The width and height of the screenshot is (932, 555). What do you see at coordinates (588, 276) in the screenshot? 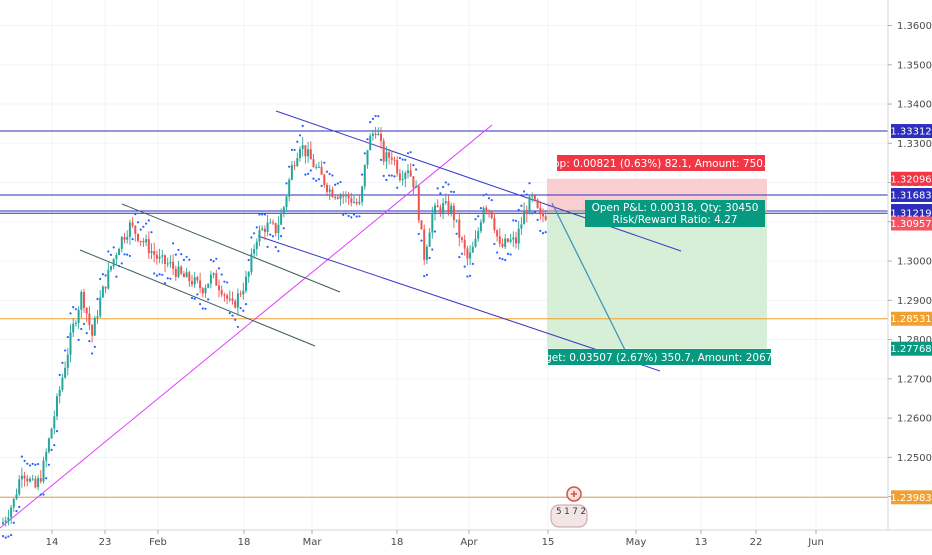
I see `projection-line` at bounding box center [588, 276].